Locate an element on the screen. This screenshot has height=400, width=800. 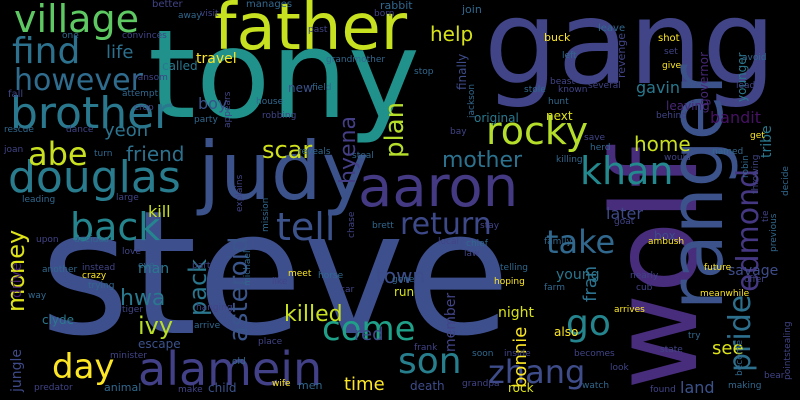
word-inside: inside is located at coordinates (517, 354).